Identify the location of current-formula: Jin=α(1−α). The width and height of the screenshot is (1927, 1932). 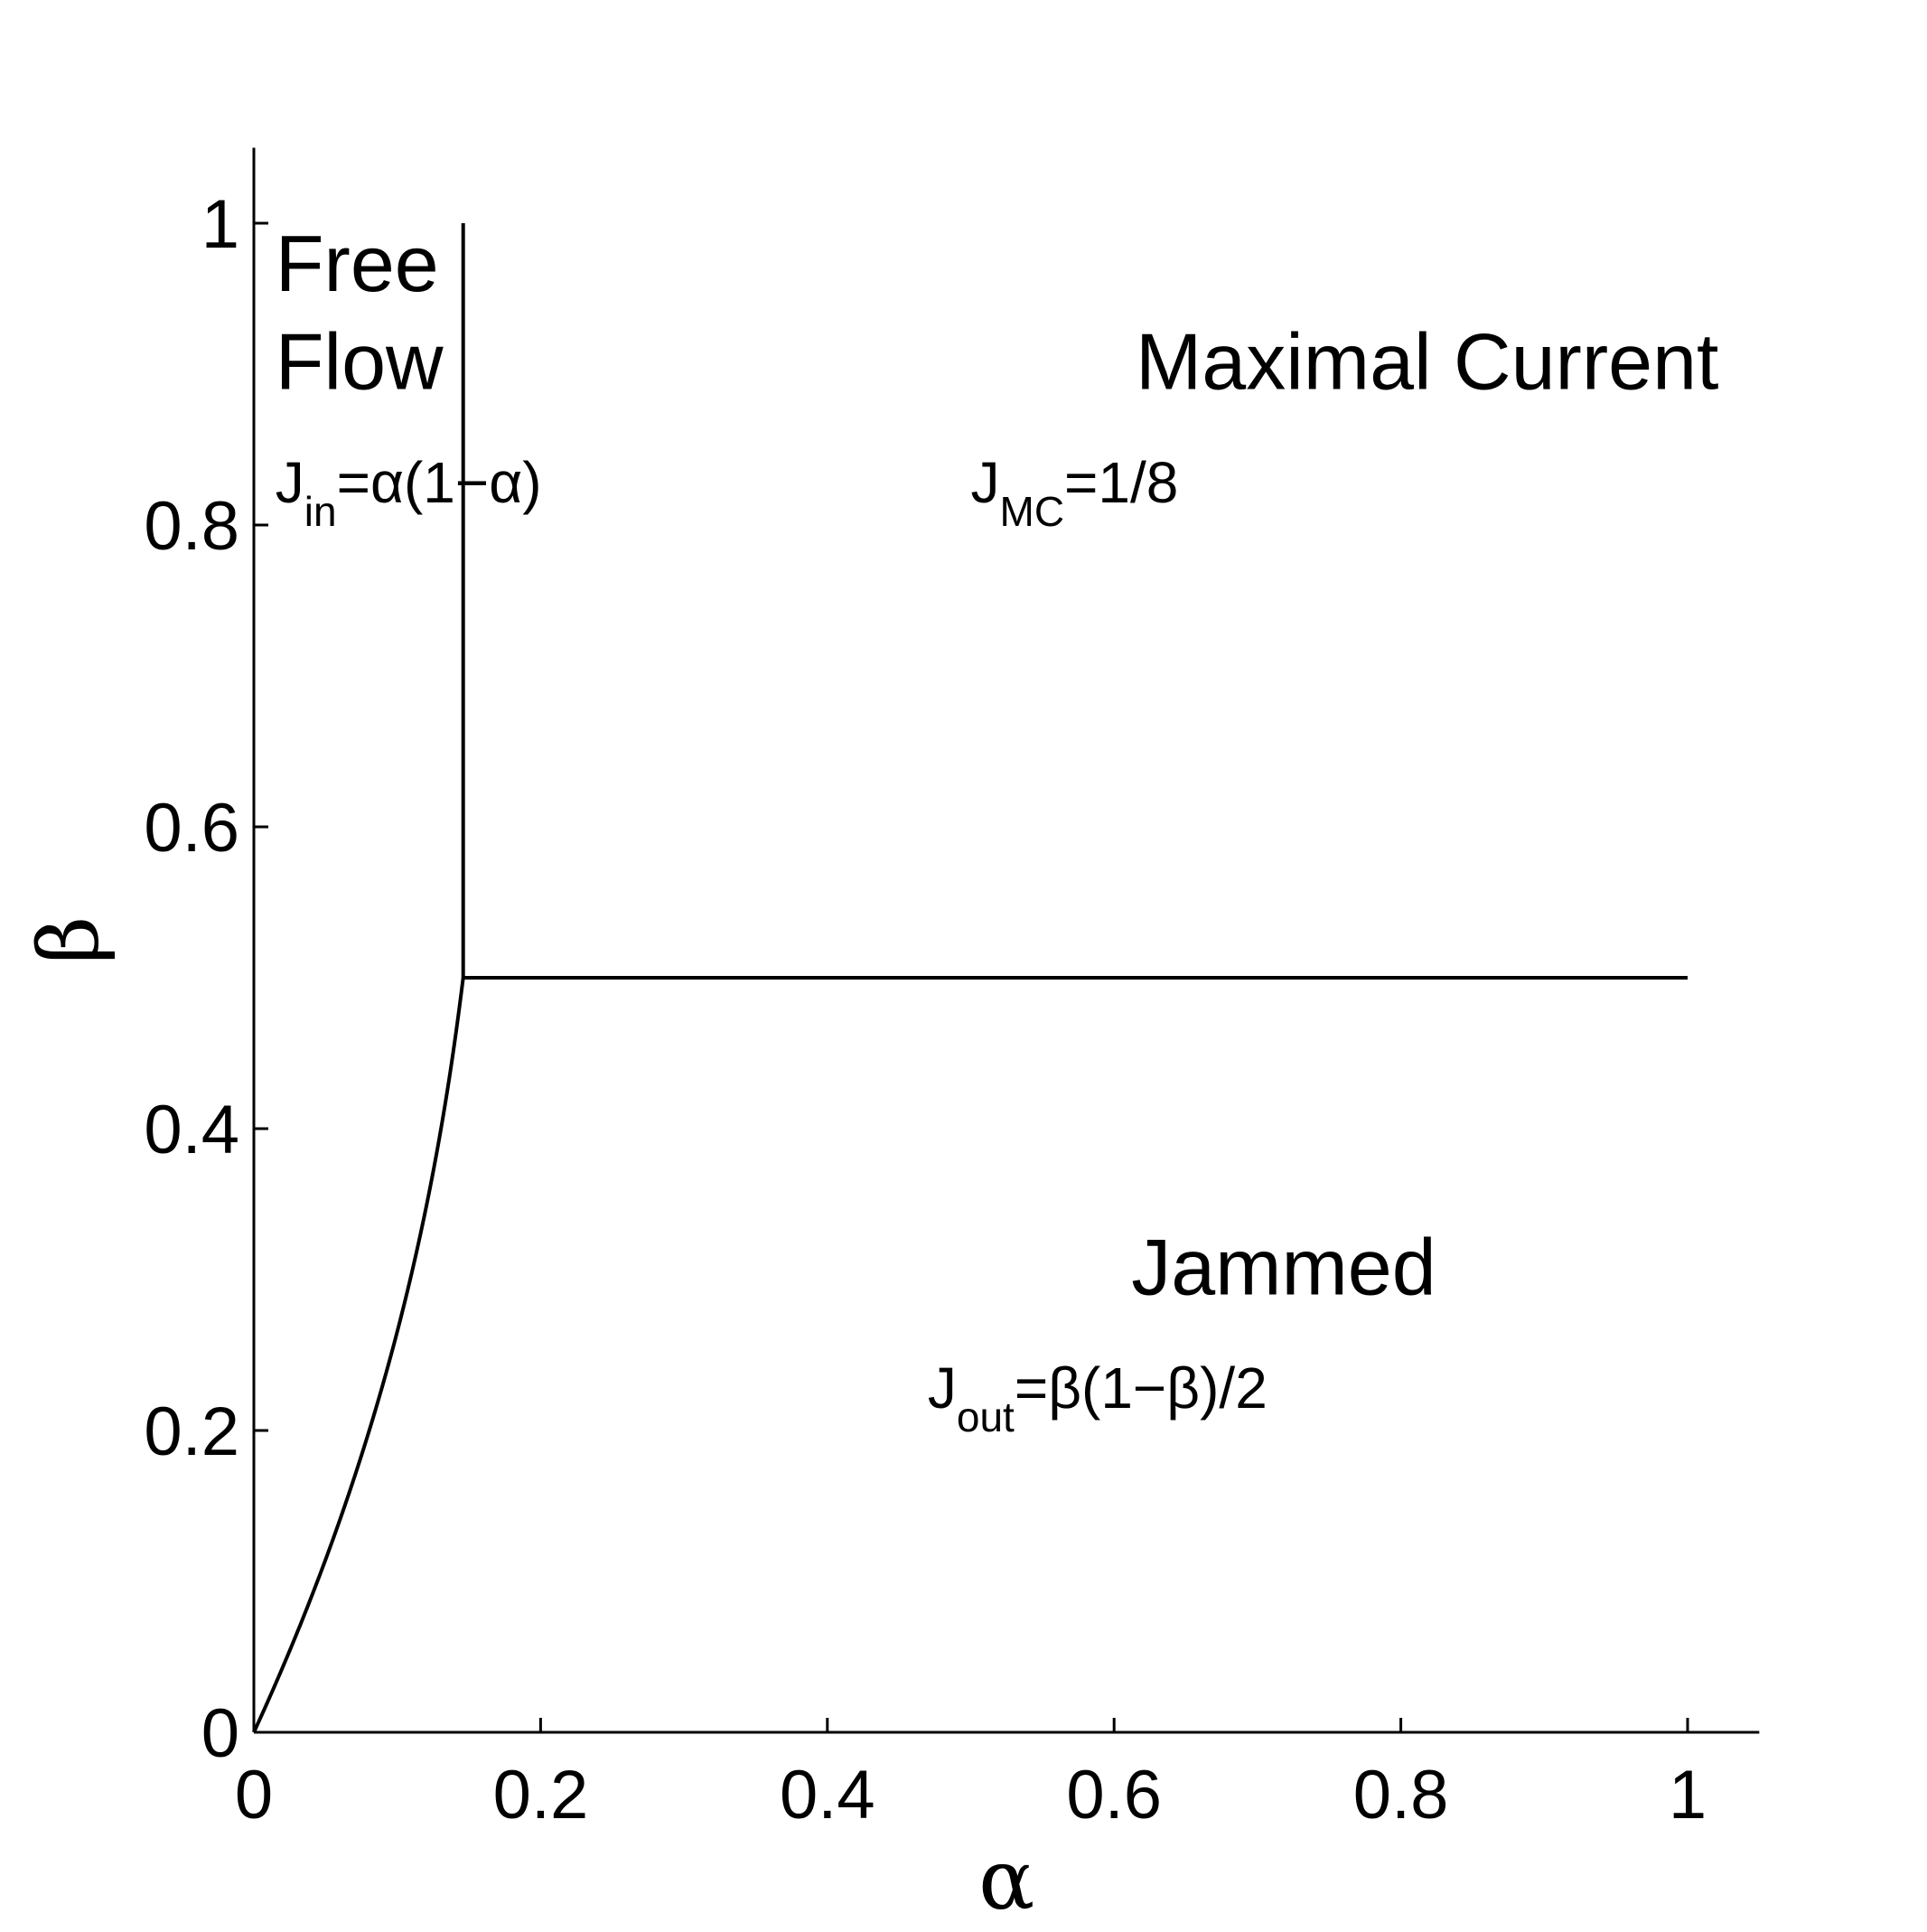
(409, 492).